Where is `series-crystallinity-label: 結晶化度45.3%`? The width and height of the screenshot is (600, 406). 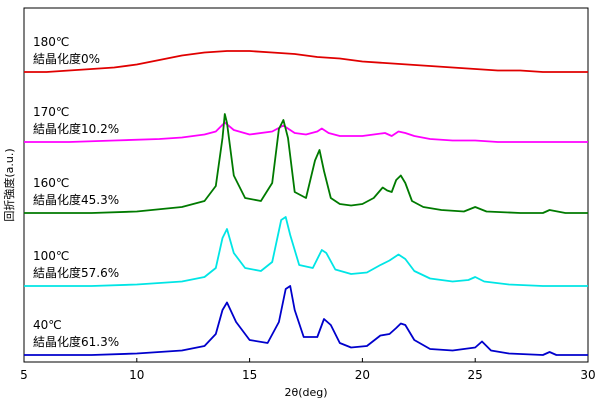 series-crystallinity-label: 結晶化度45.3% is located at coordinates (76, 199).